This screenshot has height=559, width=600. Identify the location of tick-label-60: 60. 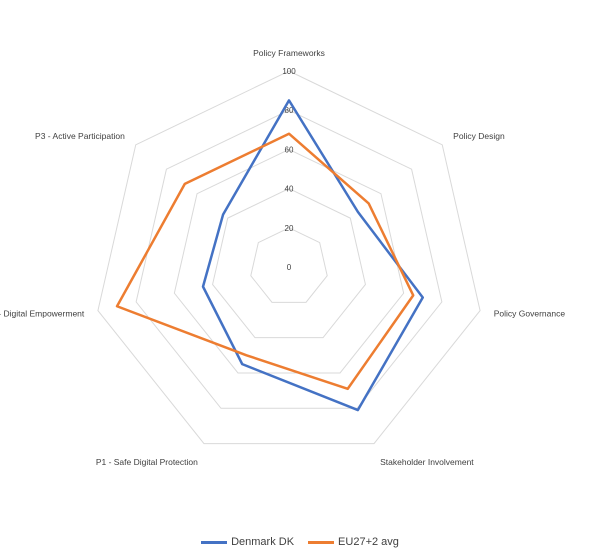
(289, 149).